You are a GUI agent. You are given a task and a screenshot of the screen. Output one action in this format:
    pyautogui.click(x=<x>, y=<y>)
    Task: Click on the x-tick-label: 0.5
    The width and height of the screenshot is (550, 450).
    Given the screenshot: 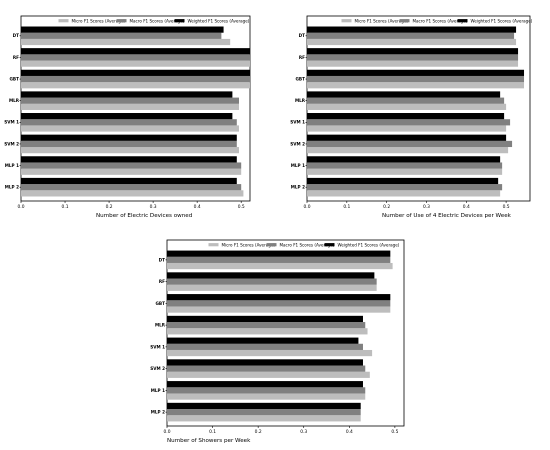 What is the action you would take?
    pyautogui.click(x=241, y=207)
    